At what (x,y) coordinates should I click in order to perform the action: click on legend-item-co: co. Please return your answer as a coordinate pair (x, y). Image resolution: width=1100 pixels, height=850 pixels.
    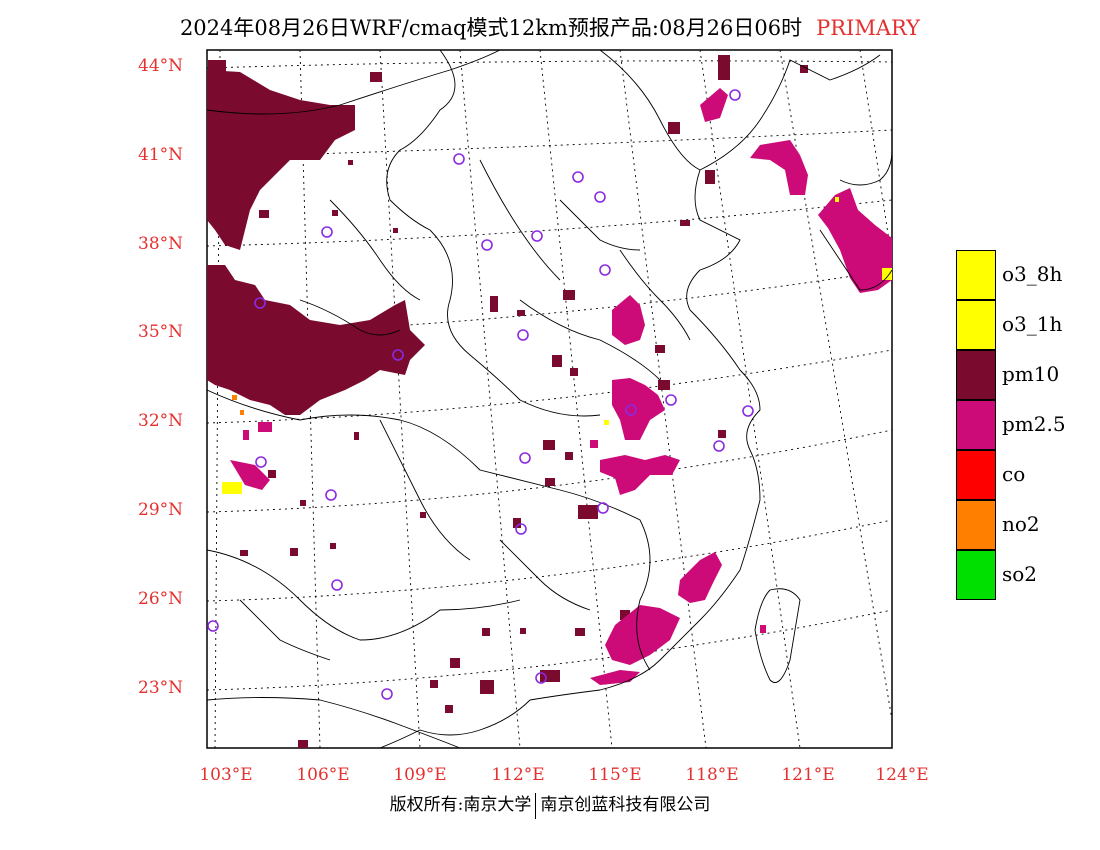
    Looking at the image, I should click on (1026, 475).